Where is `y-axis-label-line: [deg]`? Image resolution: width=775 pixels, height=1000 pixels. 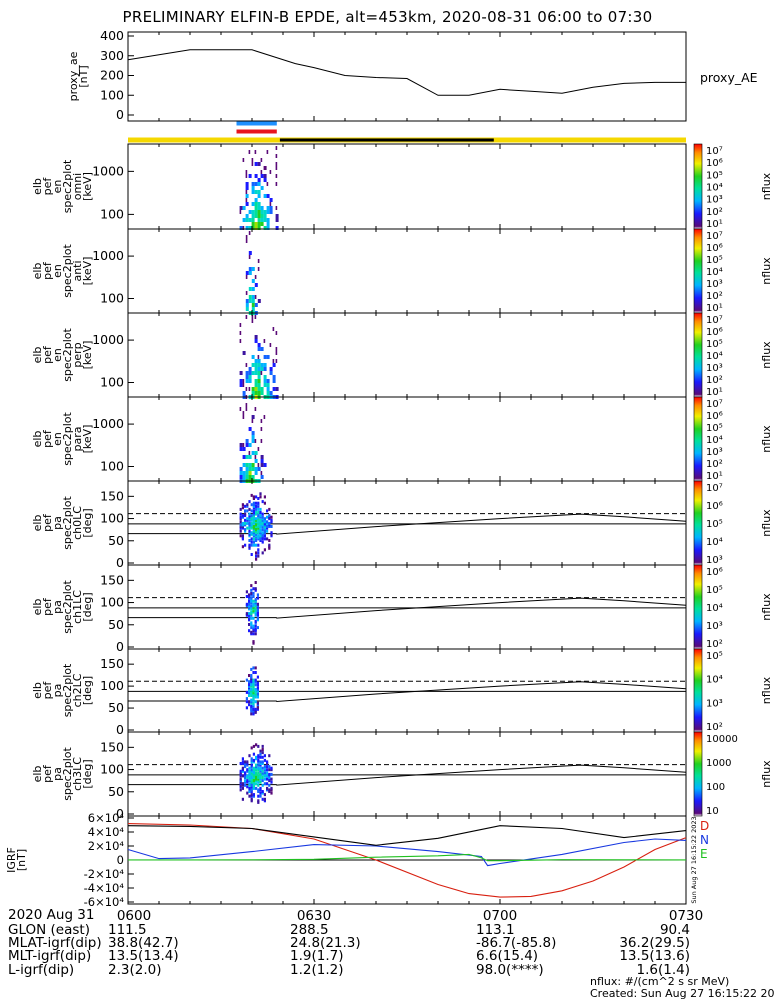
y-axis-label-line: [deg] is located at coordinates (87, 522).